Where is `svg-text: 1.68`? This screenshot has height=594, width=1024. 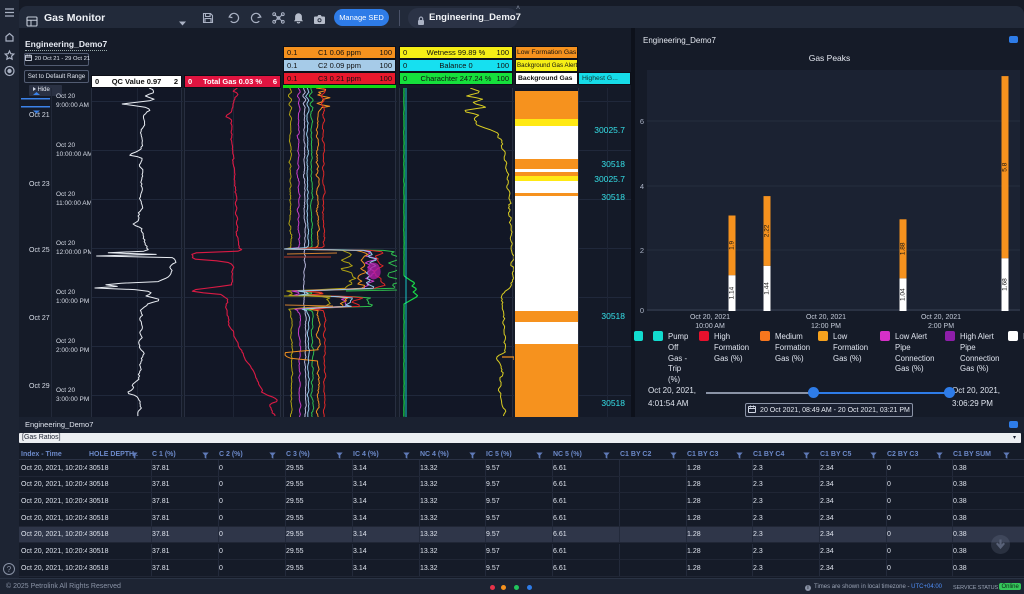 svg-text: 1.68 is located at coordinates (1005, 284).